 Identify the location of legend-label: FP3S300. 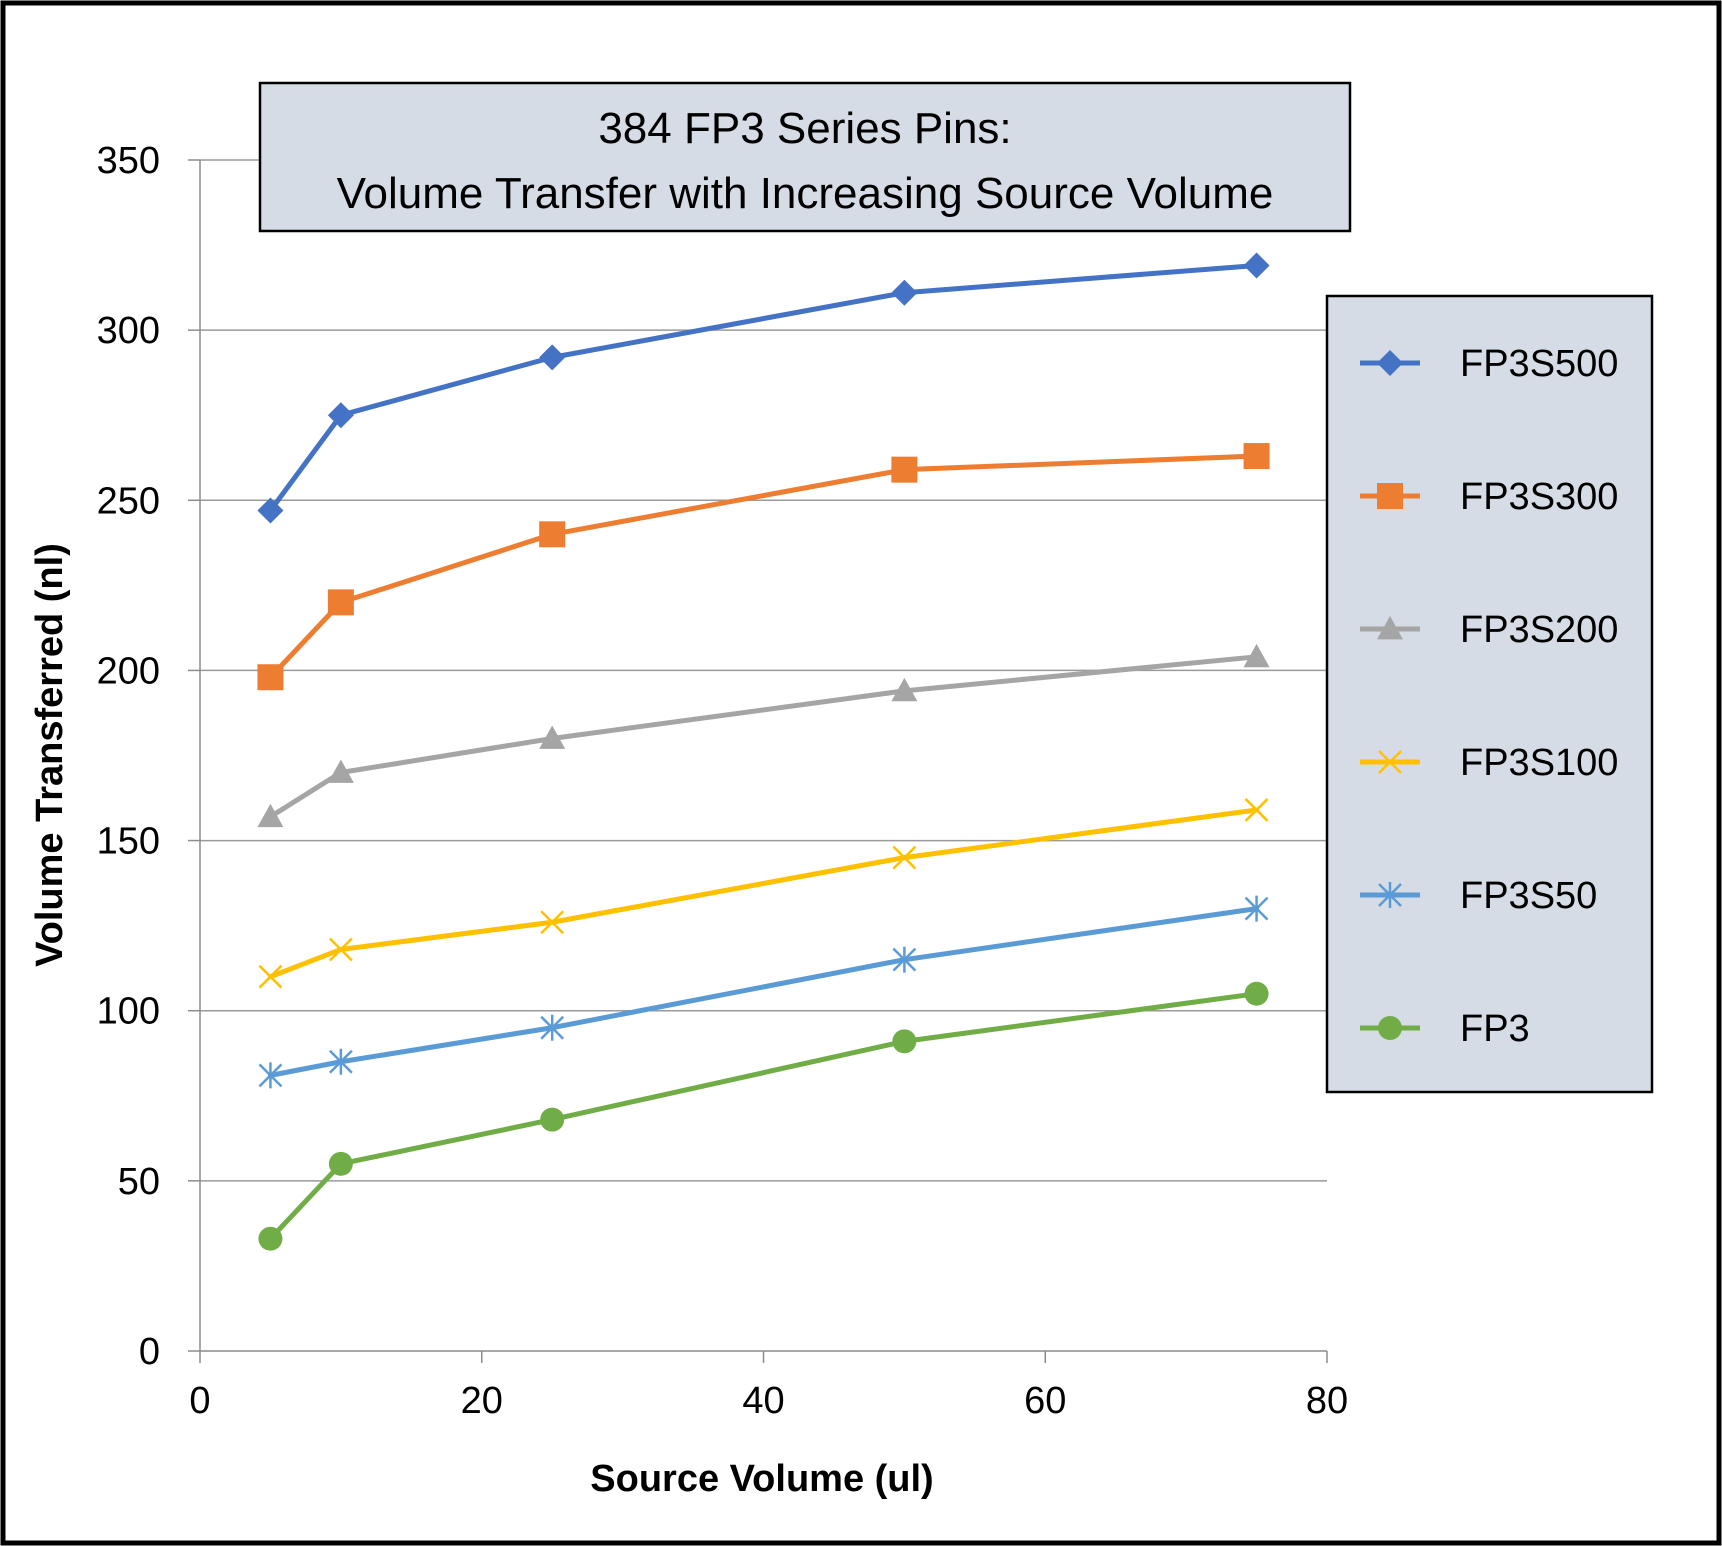
(1539, 497).